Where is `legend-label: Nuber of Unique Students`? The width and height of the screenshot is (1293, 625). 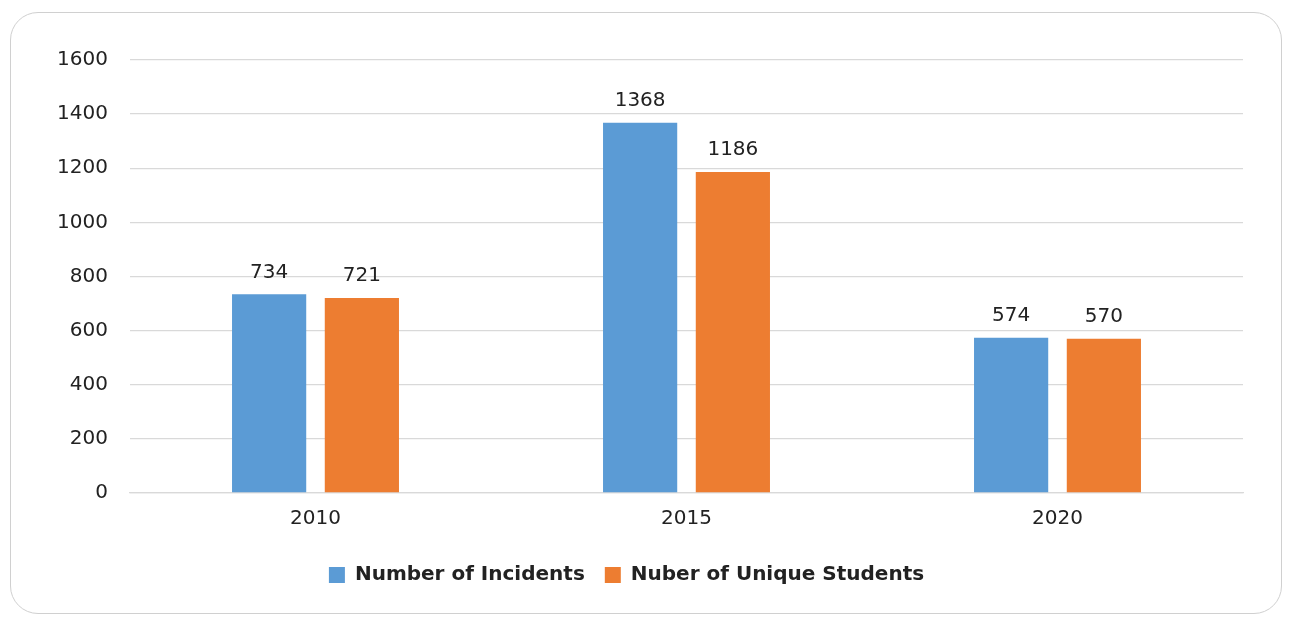
legend-label: Nuber of Unique Students is located at coordinates (777, 573).